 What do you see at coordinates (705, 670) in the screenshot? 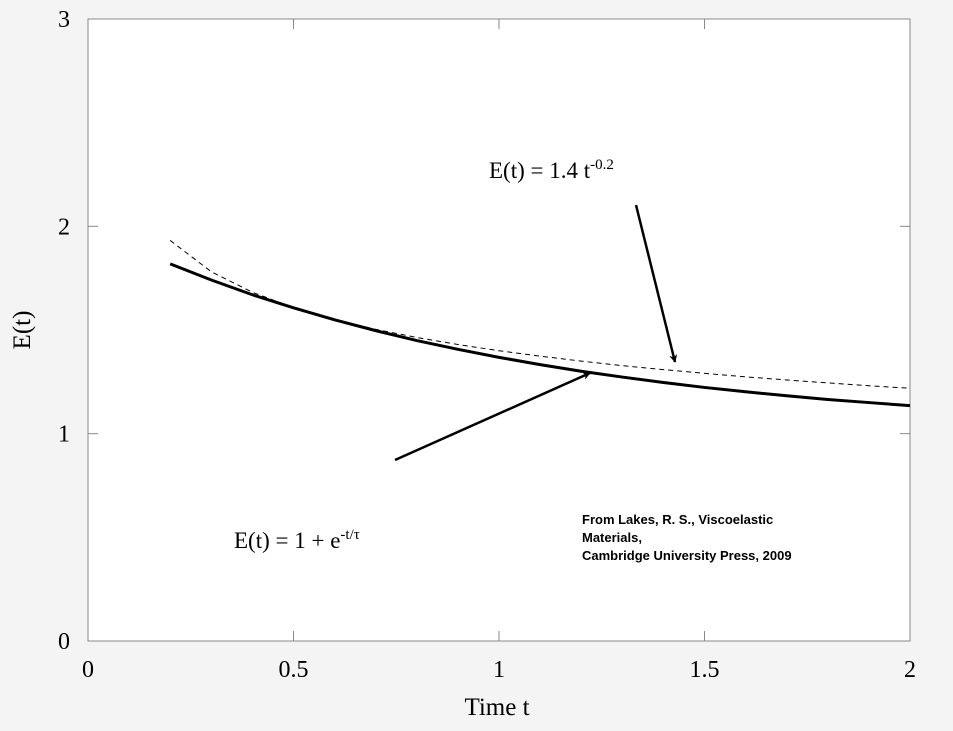
I see `x-tick-label: 1.5` at bounding box center [705, 670].